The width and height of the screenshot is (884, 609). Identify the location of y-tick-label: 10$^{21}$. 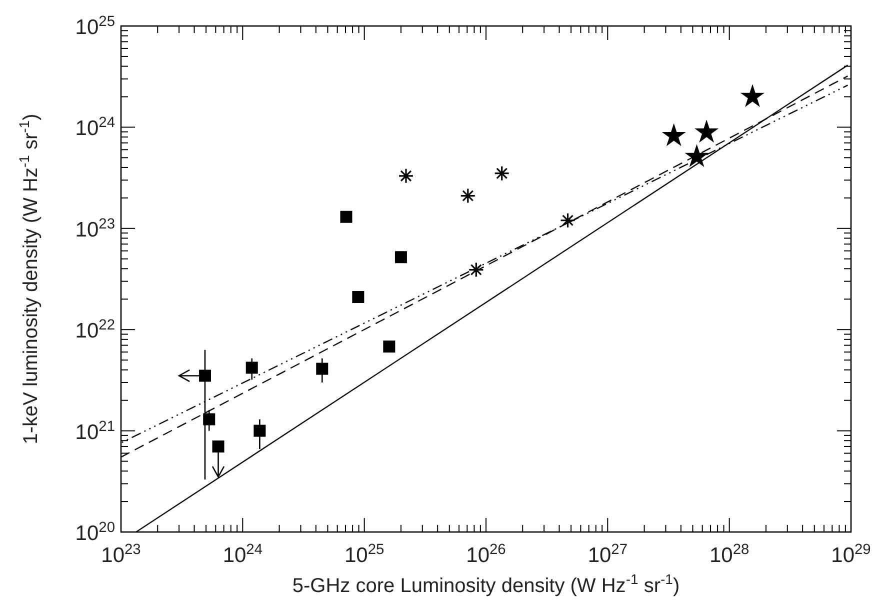
(95, 431).